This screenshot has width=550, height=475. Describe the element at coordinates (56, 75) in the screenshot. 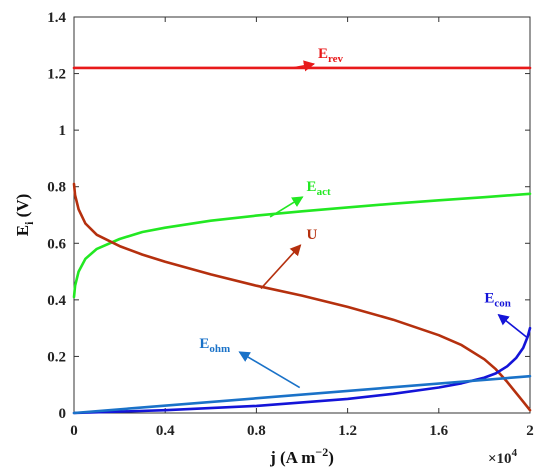

I see `y-tick-label: 1.2` at that location.